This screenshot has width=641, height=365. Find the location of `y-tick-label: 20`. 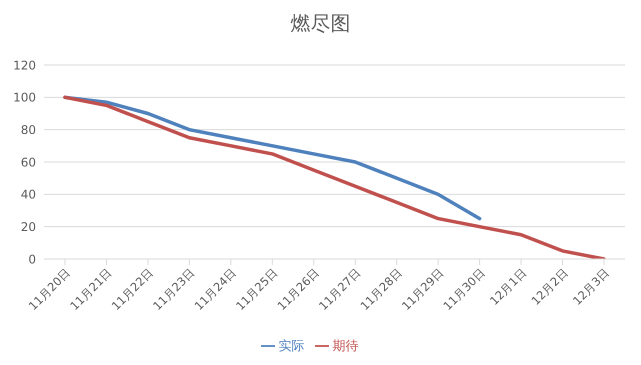

y-tick-label: 20 is located at coordinates (28, 227).